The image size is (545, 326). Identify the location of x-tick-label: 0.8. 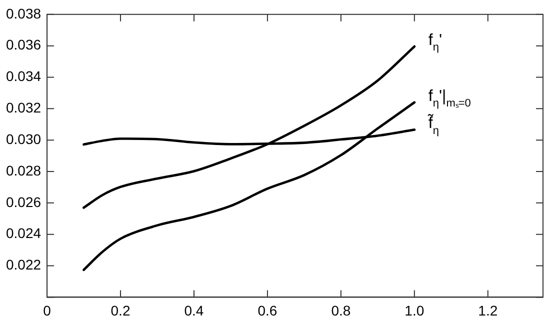
(341, 310).